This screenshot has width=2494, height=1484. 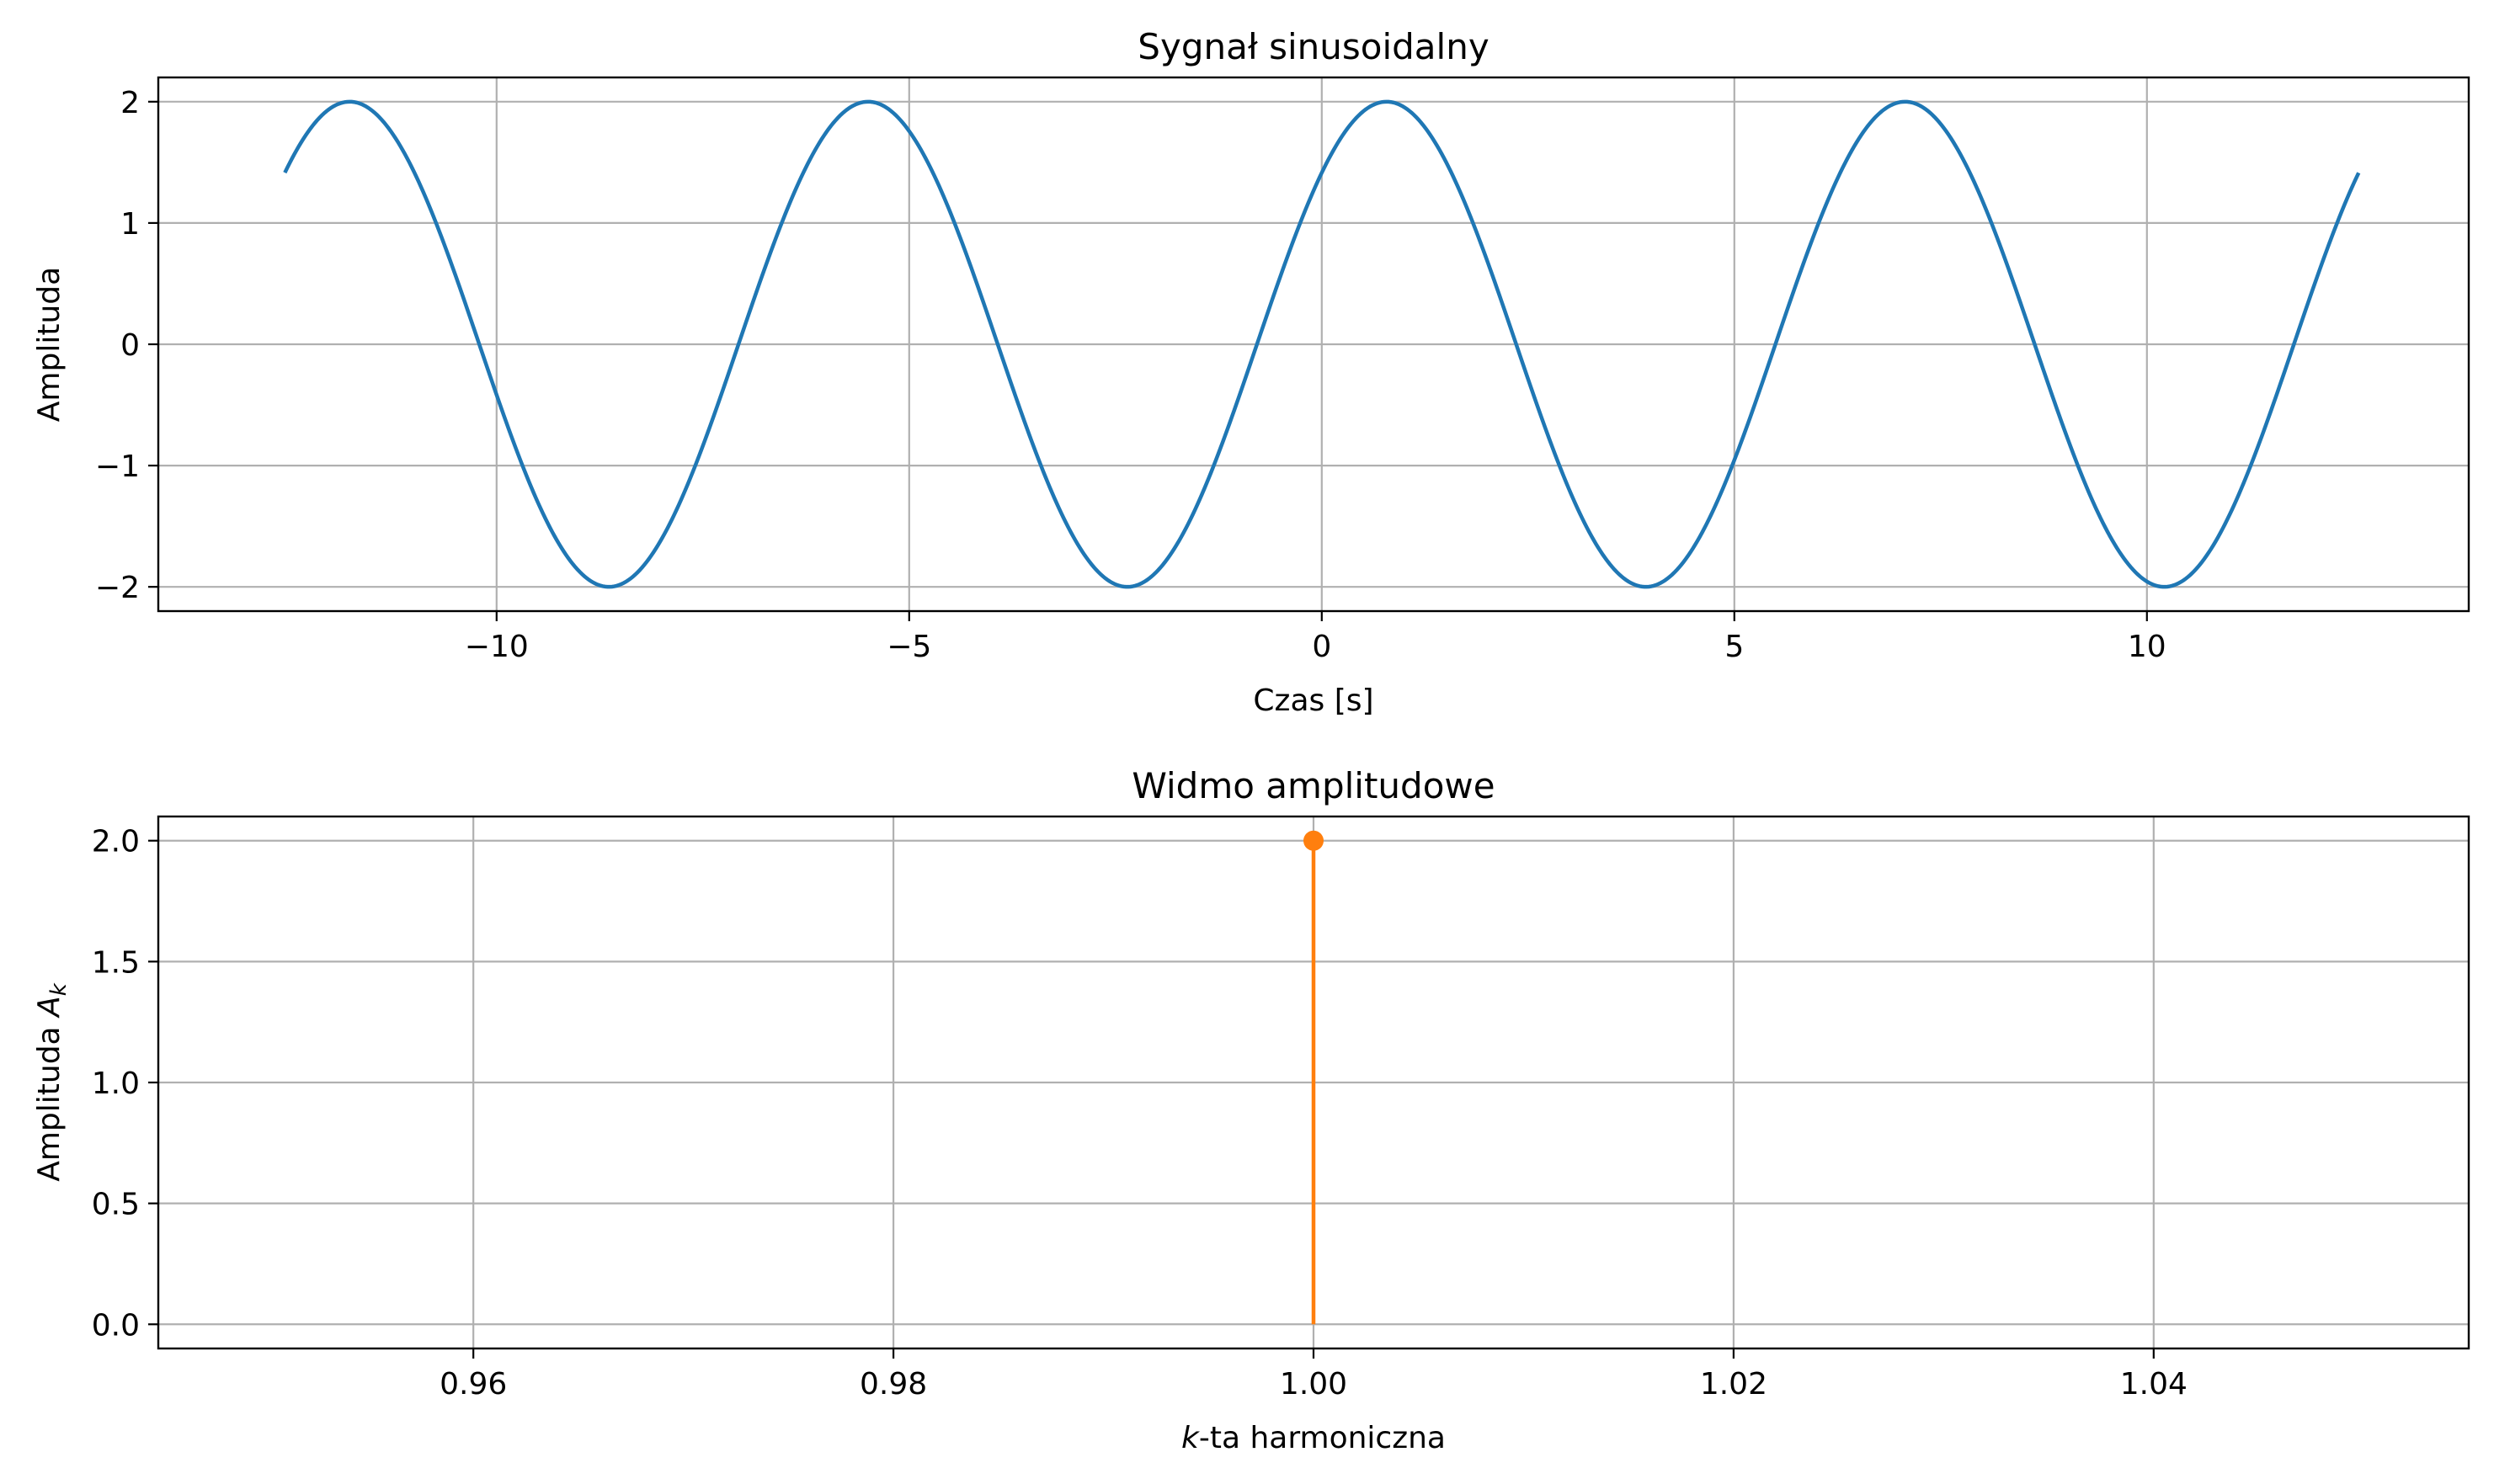 I want to click on x-tick-label: 10, so click(x=2147, y=647).